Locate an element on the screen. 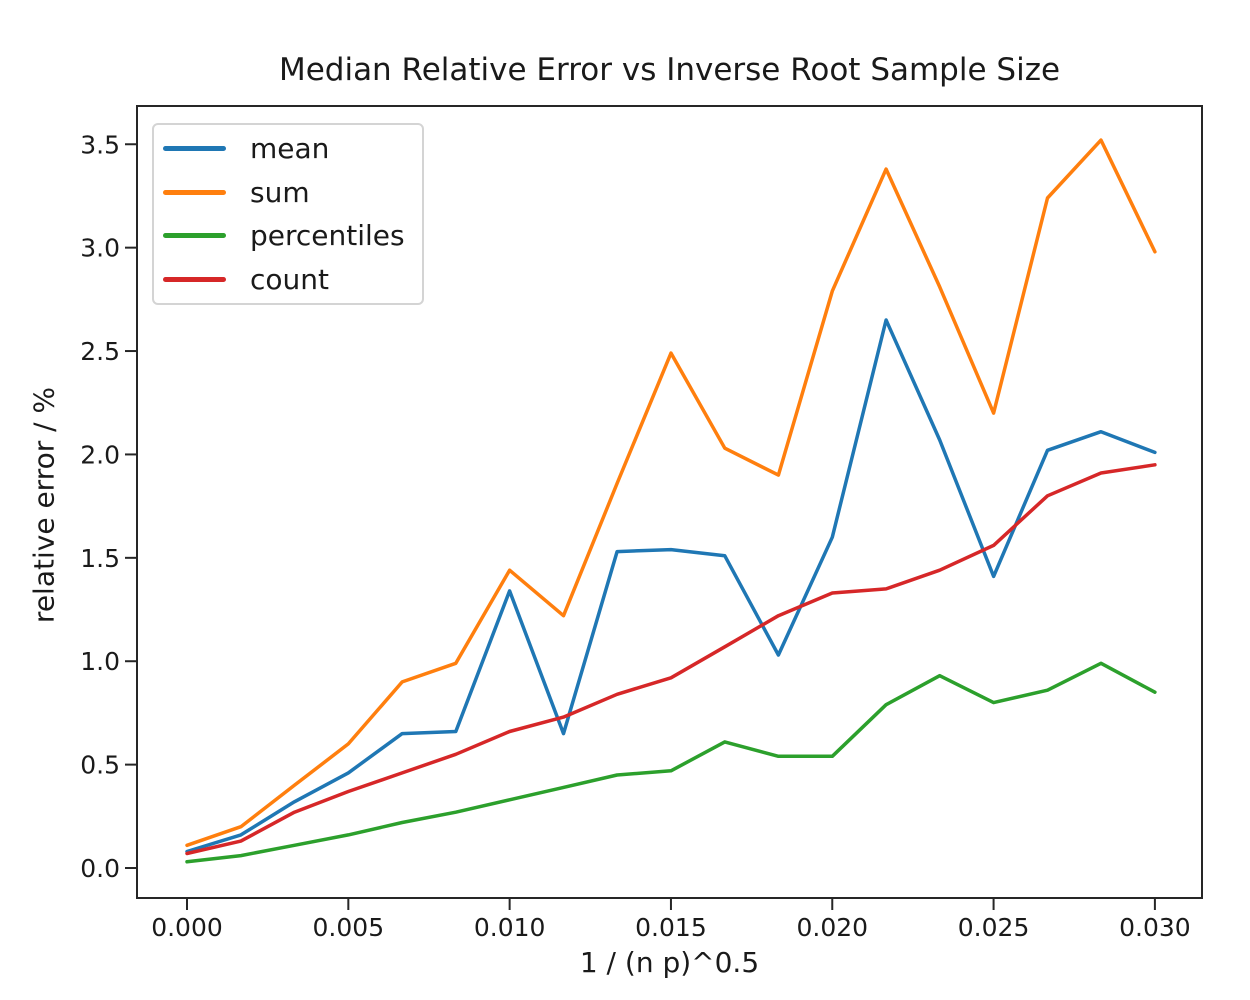 This screenshot has width=1250, height=1000. legend-item-mean: mean is located at coordinates (288, 149).